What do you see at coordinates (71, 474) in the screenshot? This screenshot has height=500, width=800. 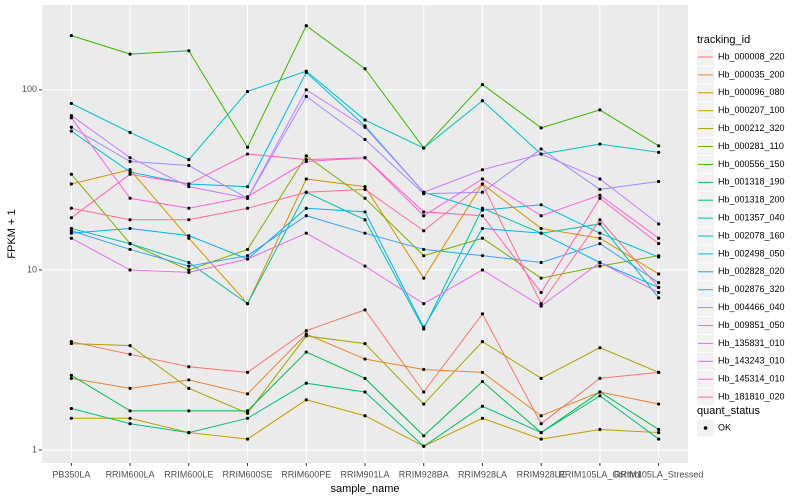 I see `x-tick-label: PB350LA` at bounding box center [71, 474].